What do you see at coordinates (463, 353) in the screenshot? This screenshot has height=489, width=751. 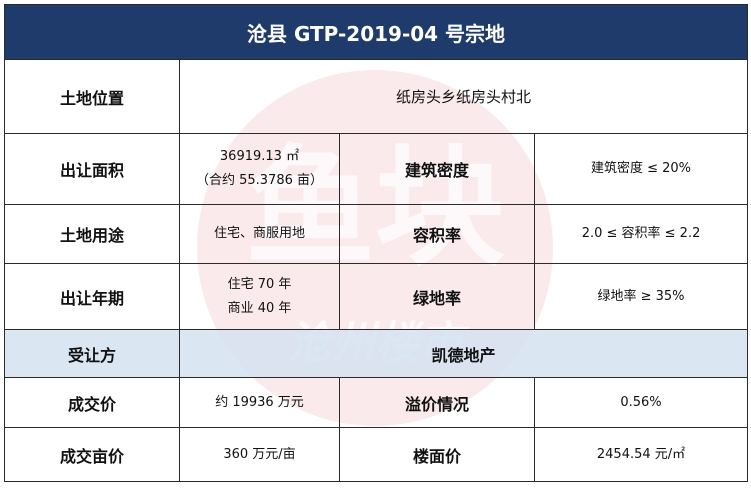 I see `buyer-value: 凯德地产` at bounding box center [463, 353].